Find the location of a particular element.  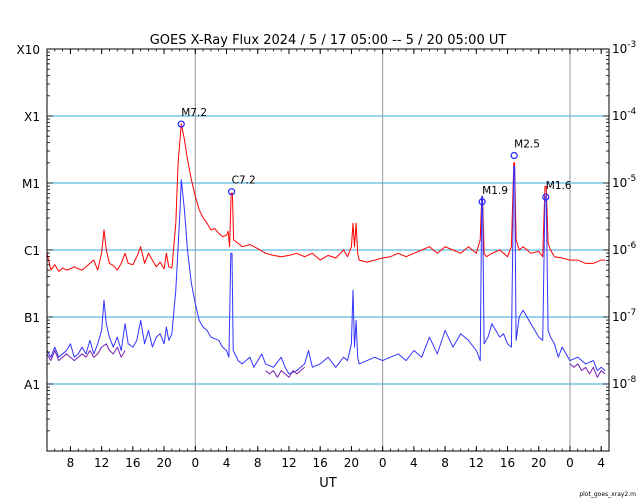

y-power-exponent: -6 is located at coordinates (631, 246).